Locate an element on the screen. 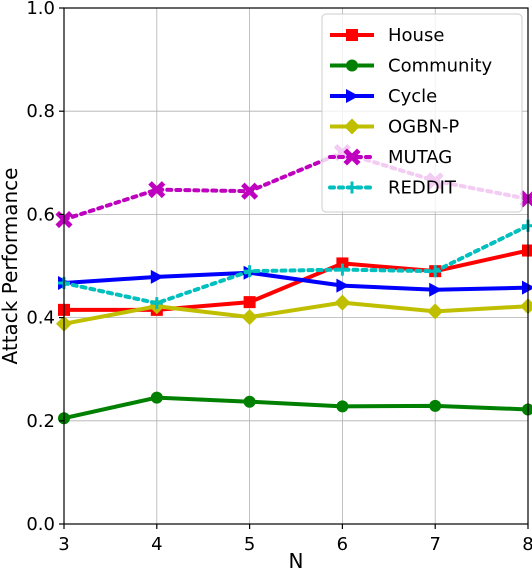  series-community is located at coordinates (295, 408).